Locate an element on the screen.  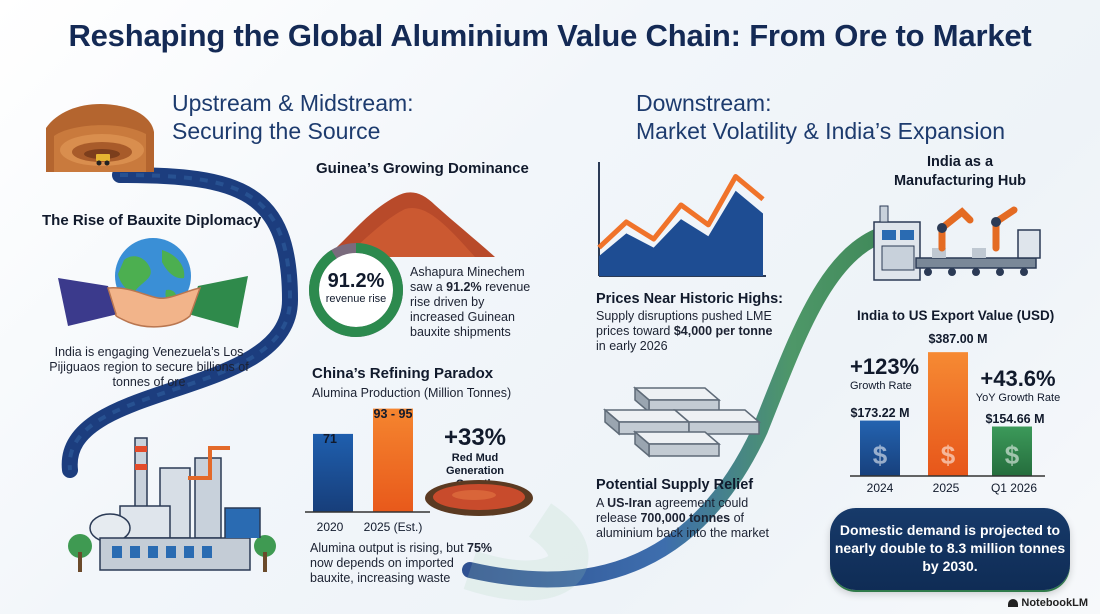
growth-rate-123-caption: Growth Rate is located at coordinates (881, 386).